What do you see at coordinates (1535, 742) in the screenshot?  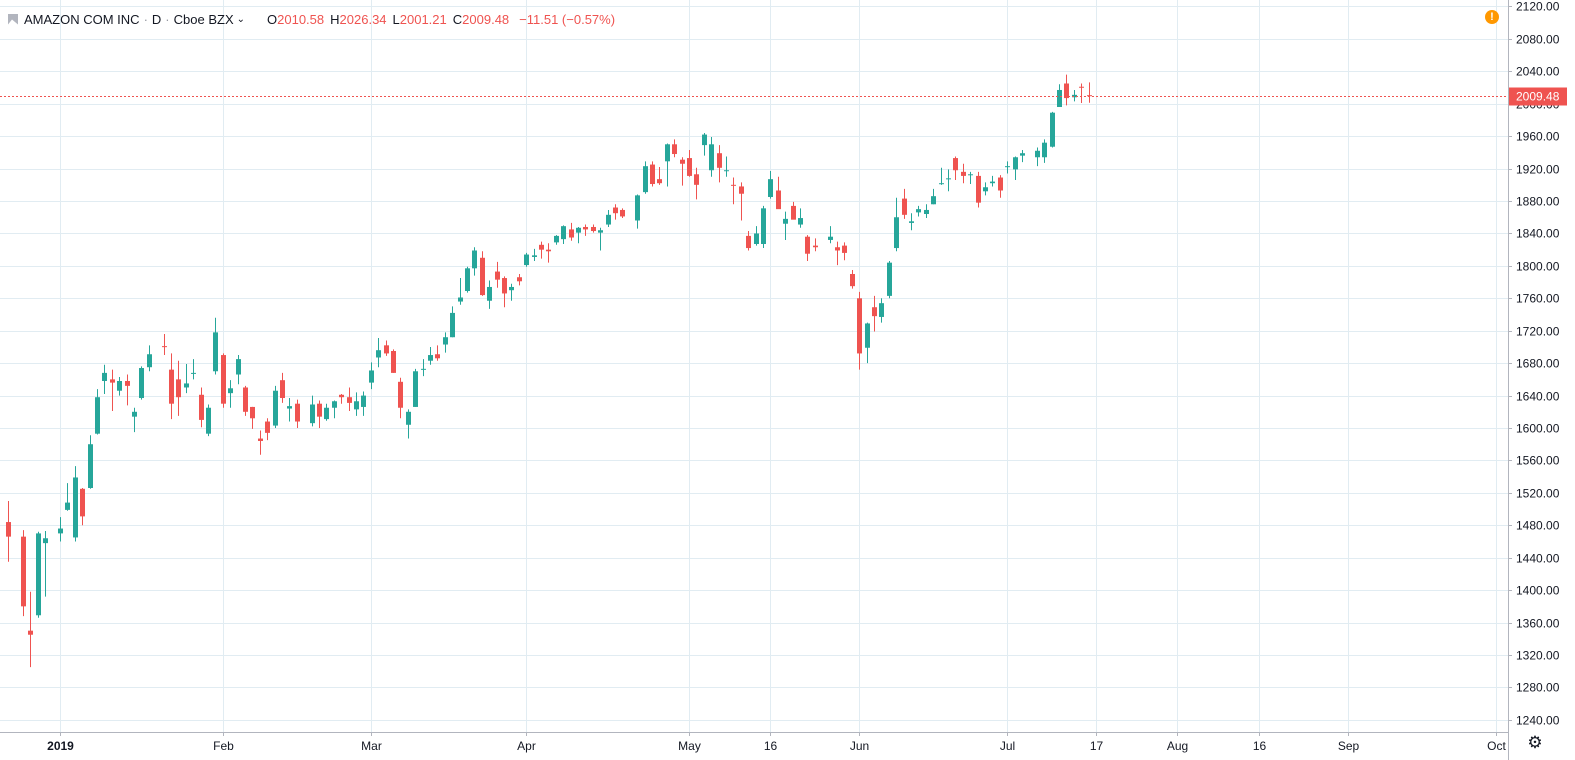 I see `gear-icon: ⚙` at bounding box center [1535, 742].